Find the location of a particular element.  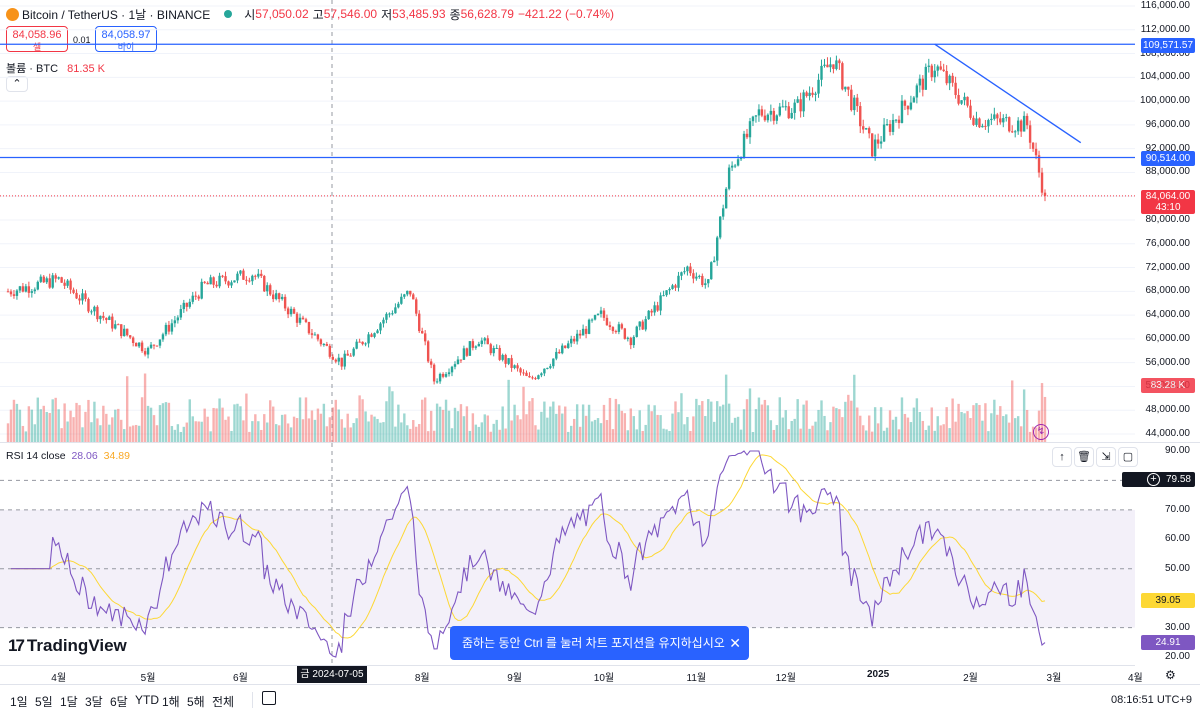

sell-price: 84,058.96 is located at coordinates (37, 35).